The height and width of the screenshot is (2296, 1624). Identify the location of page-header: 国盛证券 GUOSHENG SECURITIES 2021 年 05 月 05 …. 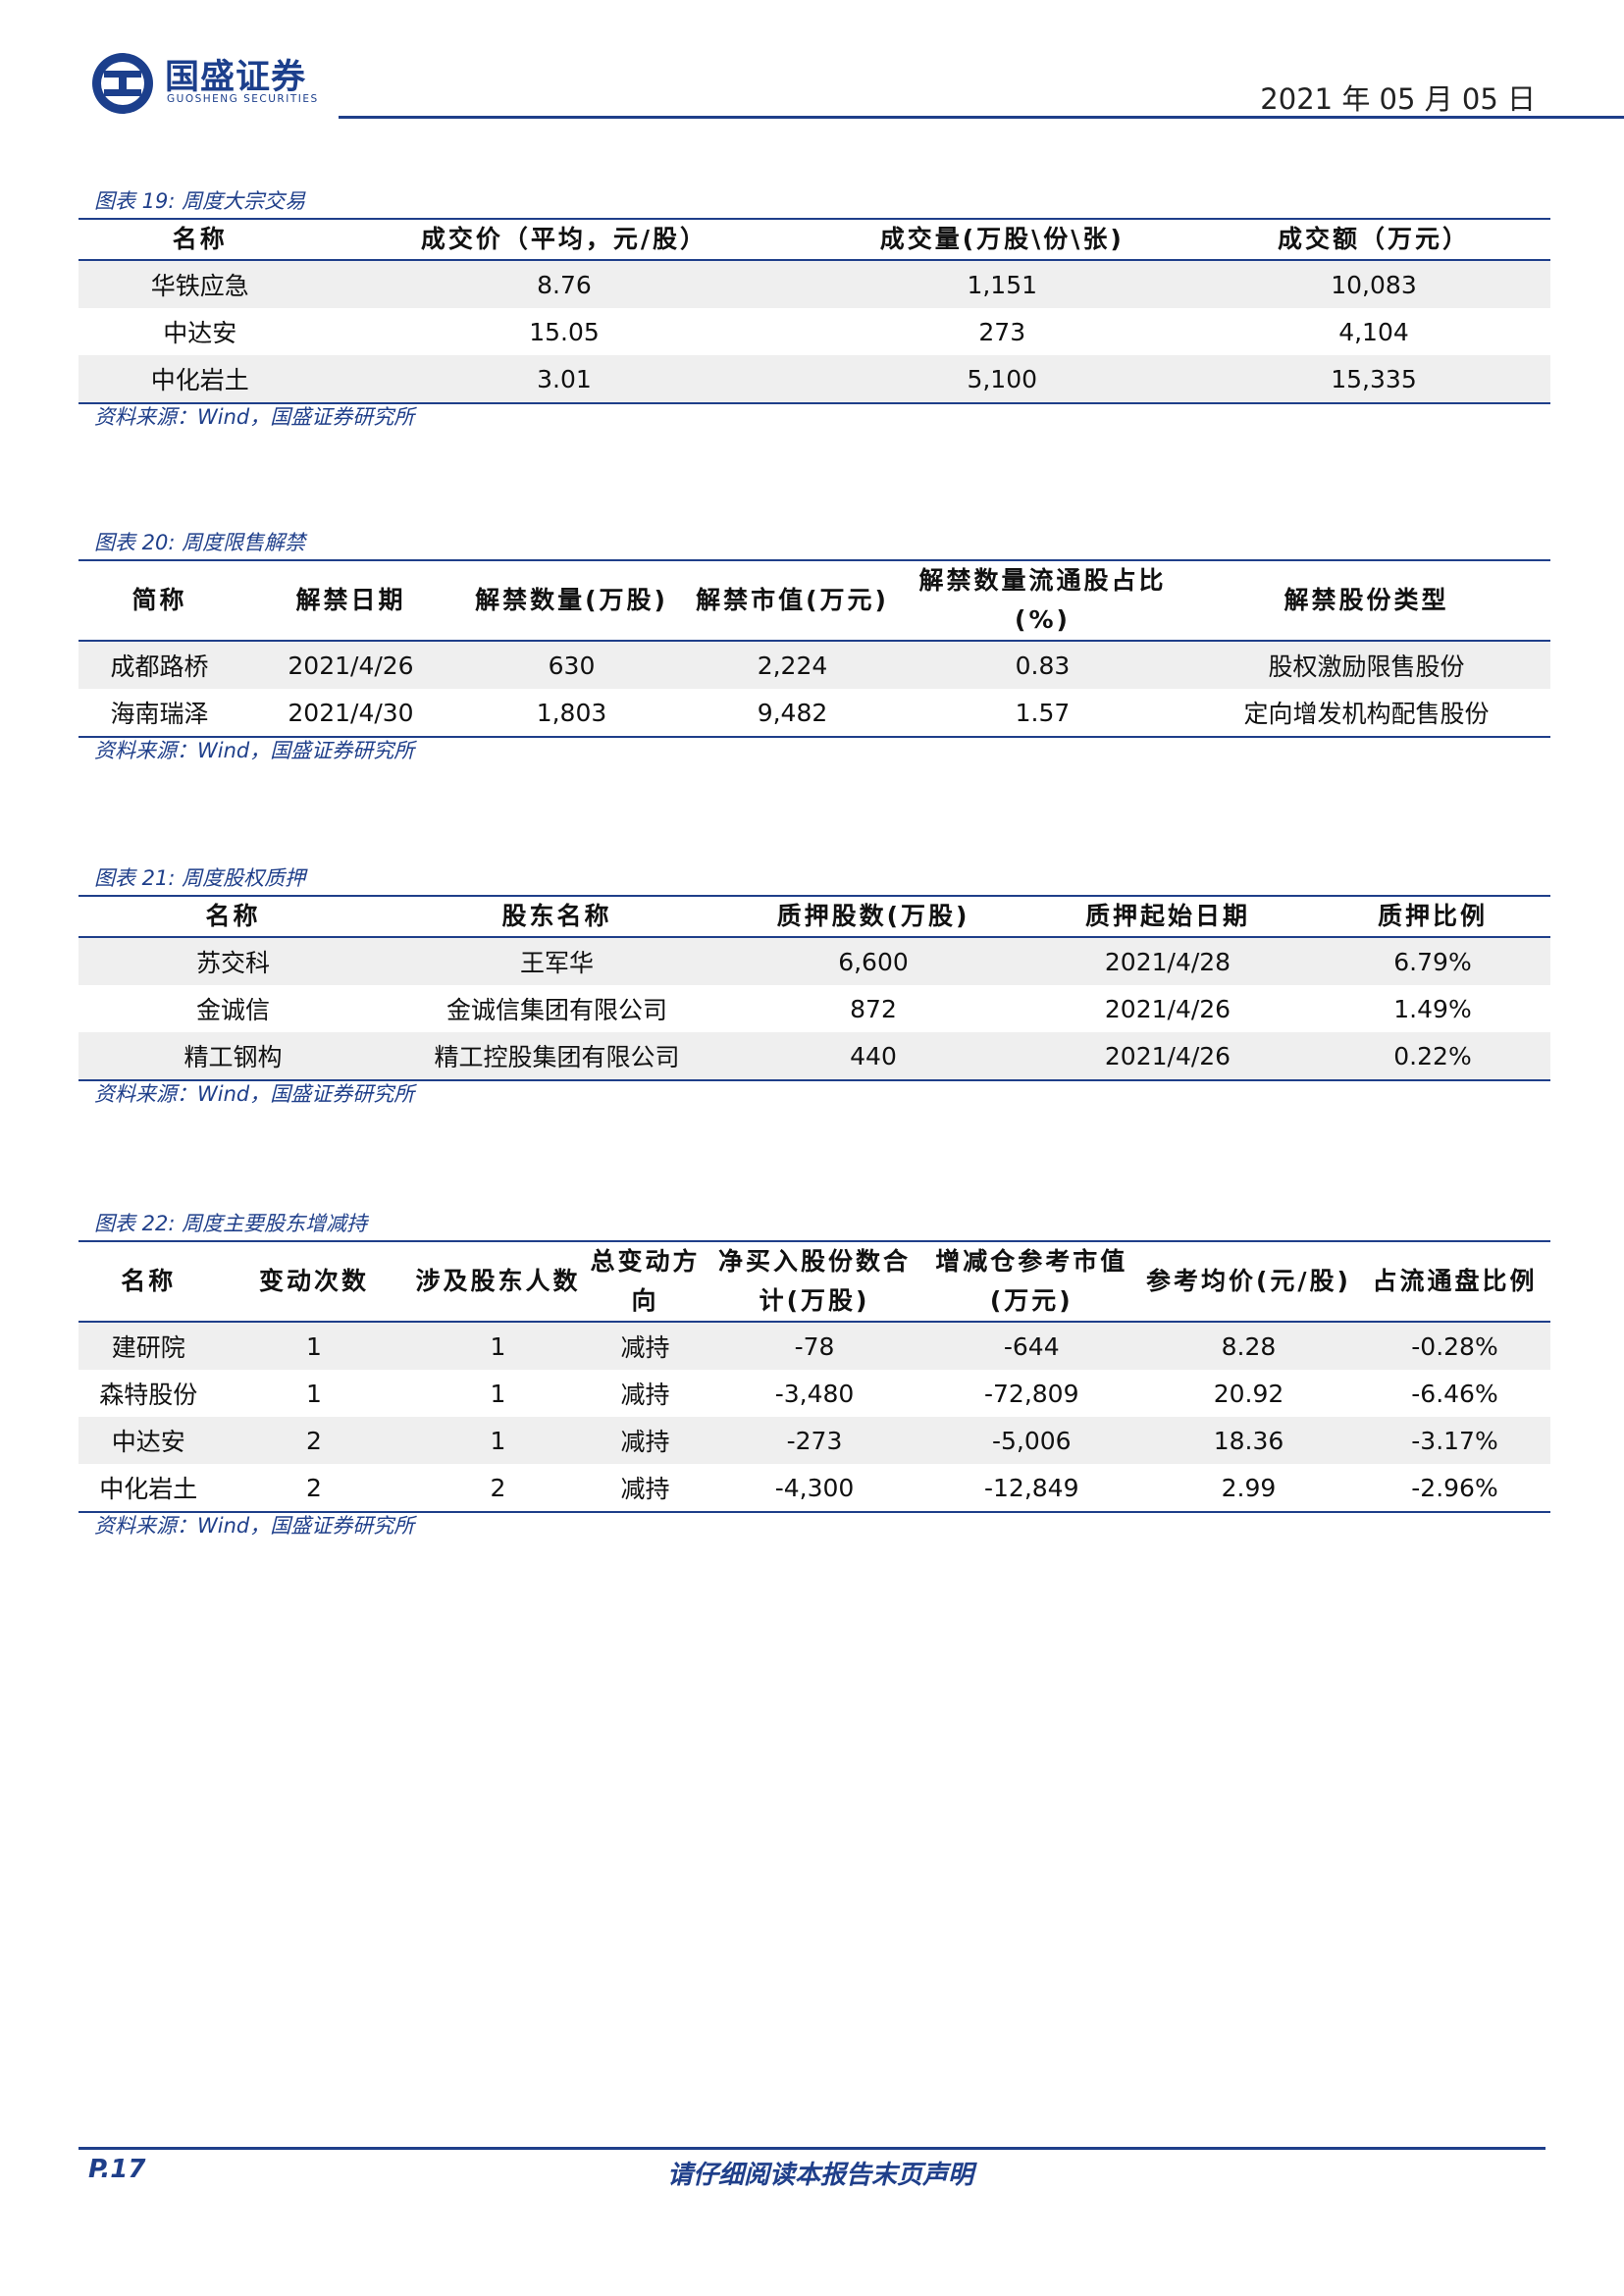
(851, 79).